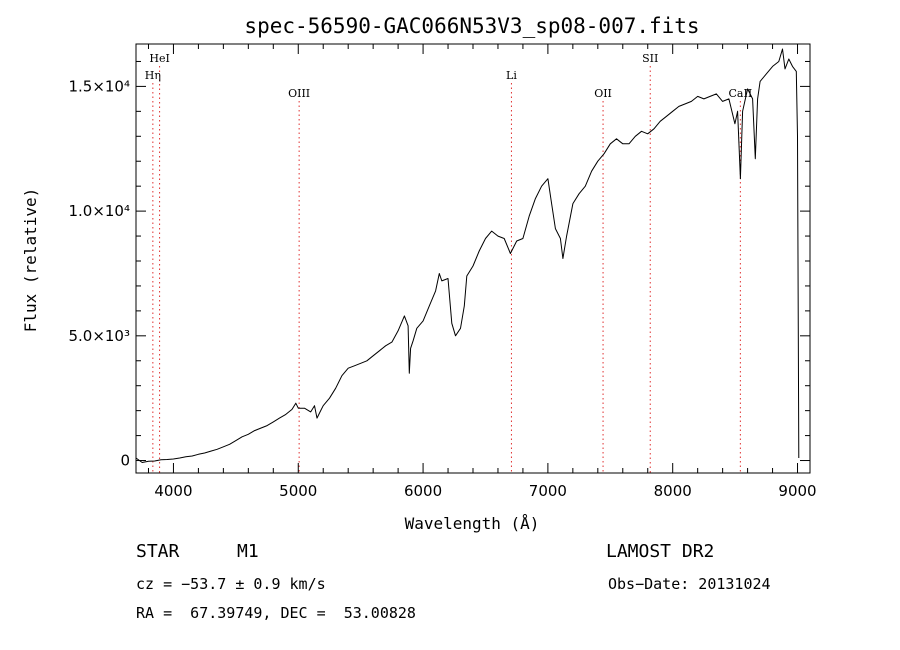 This screenshot has height=650, width=900. I want to click on y-tick-label: 1.0×10⁴, so click(99, 211).